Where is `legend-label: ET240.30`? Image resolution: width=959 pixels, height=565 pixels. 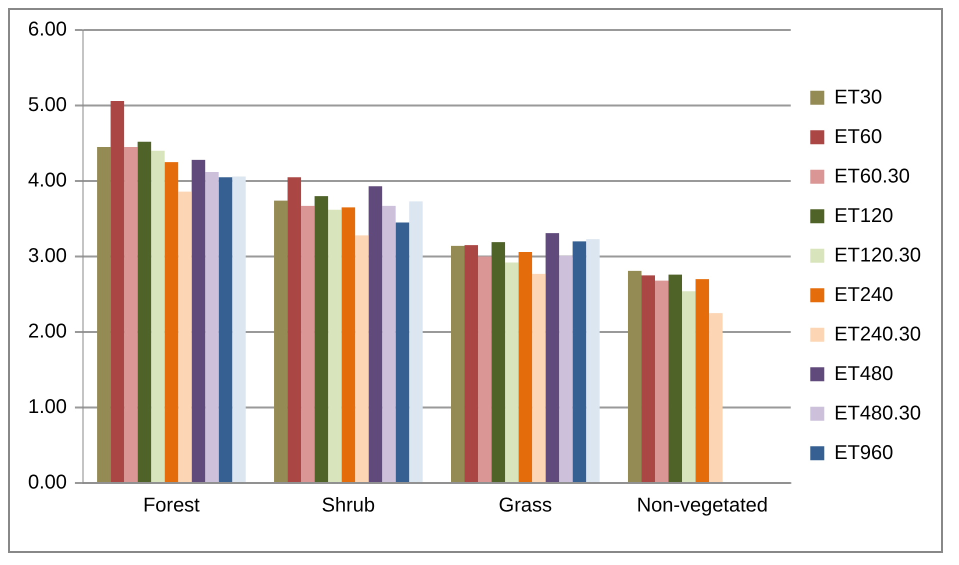
legend-label: ET240.30 is located at coordinates (878, 334).